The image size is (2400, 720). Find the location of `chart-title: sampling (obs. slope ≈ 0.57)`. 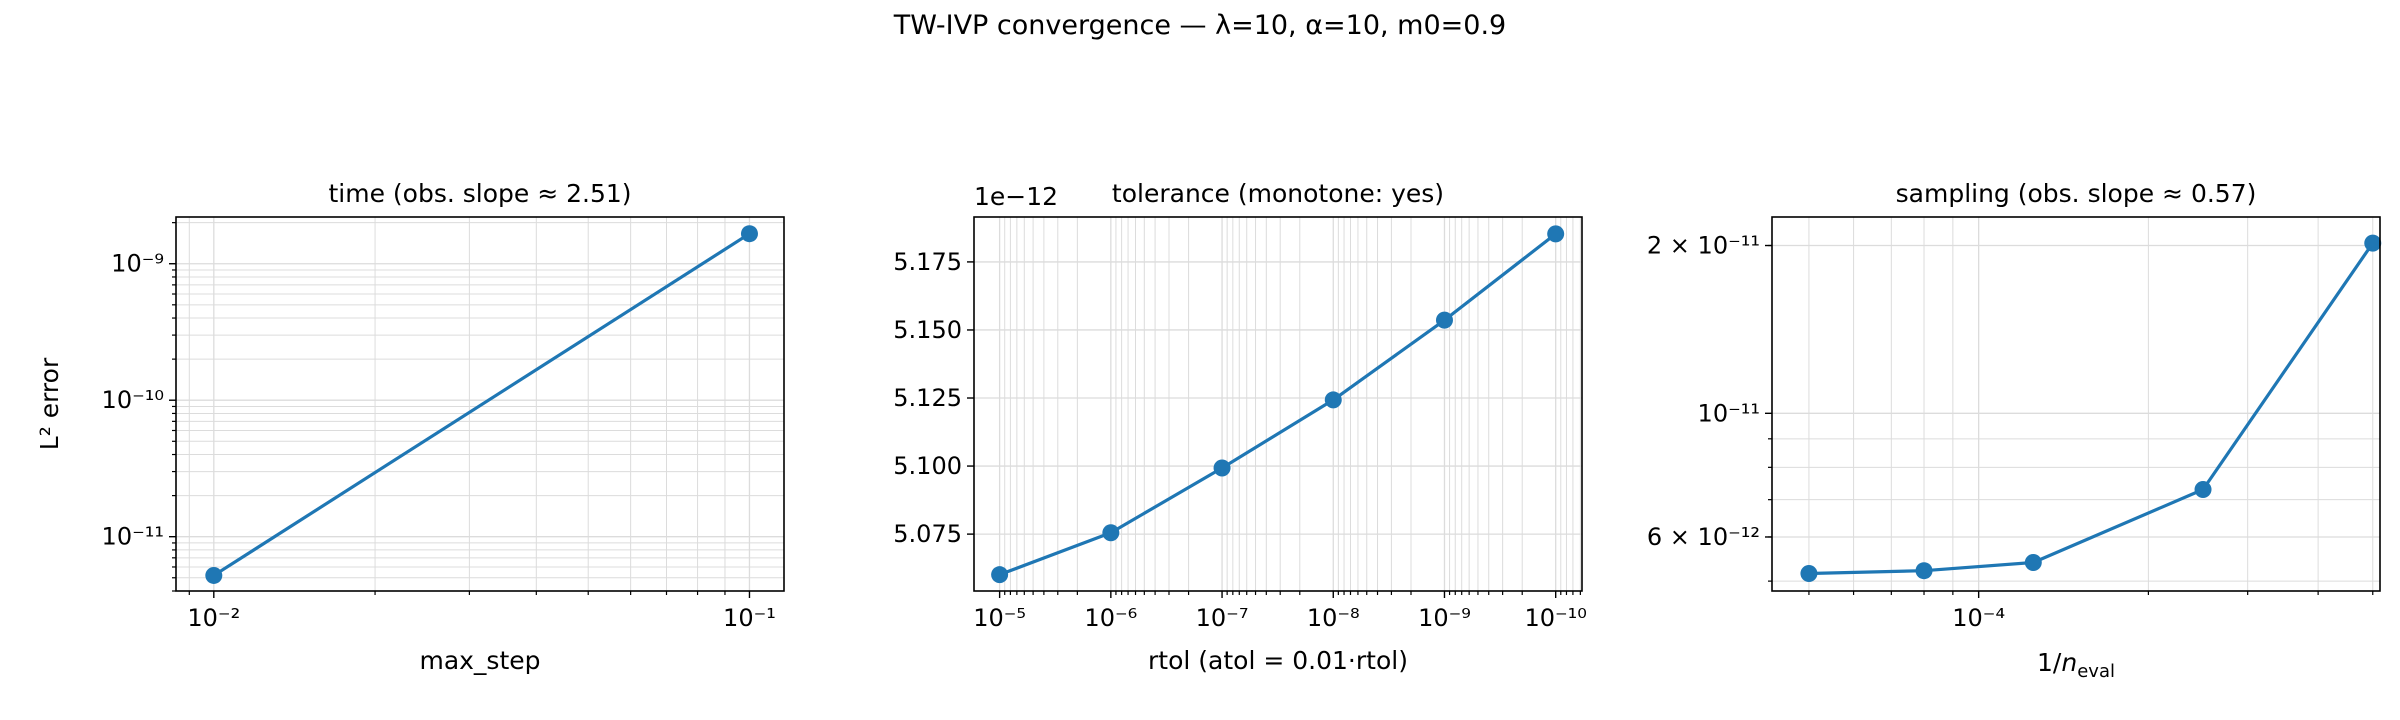

chart-title: sampling (obs. slope ≈ 0.57) is located at coordinates (2076, 193).